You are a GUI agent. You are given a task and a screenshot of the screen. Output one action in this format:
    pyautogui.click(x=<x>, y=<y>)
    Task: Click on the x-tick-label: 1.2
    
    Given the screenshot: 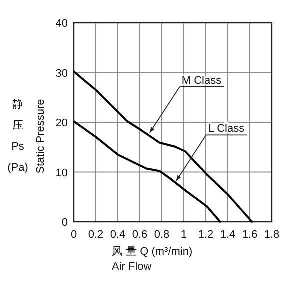 What is the action you would take?
    pyautogui.click(x=206, y=235)
    